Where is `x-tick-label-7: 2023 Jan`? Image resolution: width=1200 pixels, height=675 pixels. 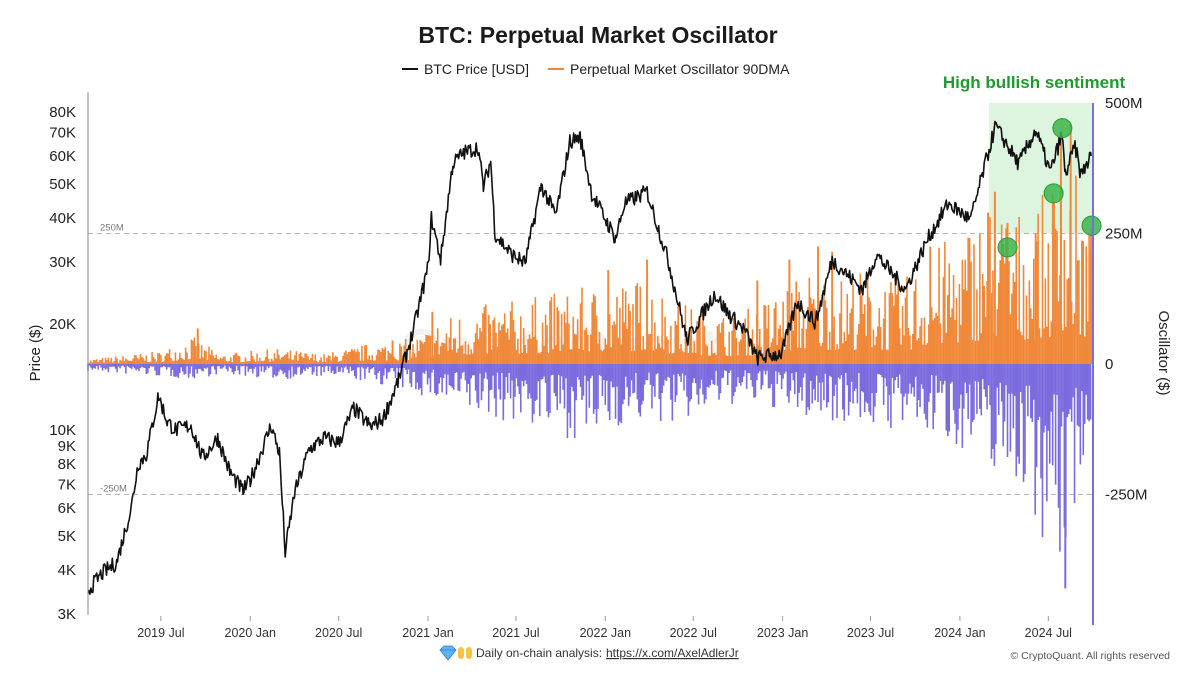
x-tick-label-7: 2023 Jan is located at coordinates (782, 633).